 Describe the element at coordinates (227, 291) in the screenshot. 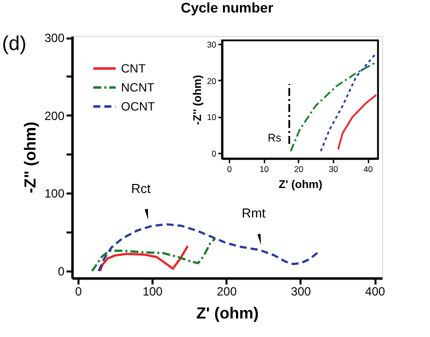

I see `x-tick-label: 200` at that location.